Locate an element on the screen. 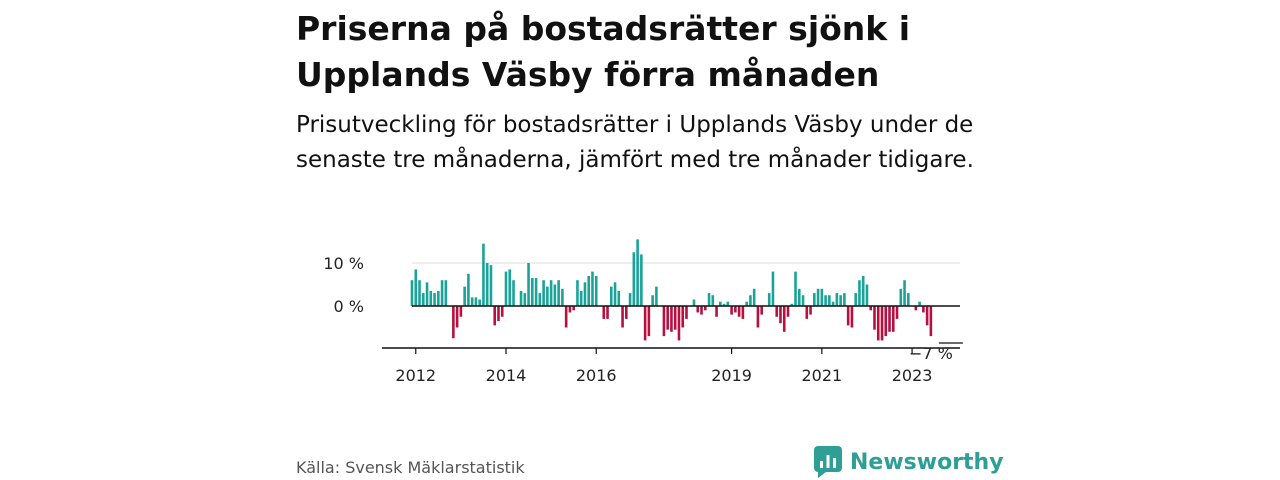  bars is located at coordinates (671, 290).